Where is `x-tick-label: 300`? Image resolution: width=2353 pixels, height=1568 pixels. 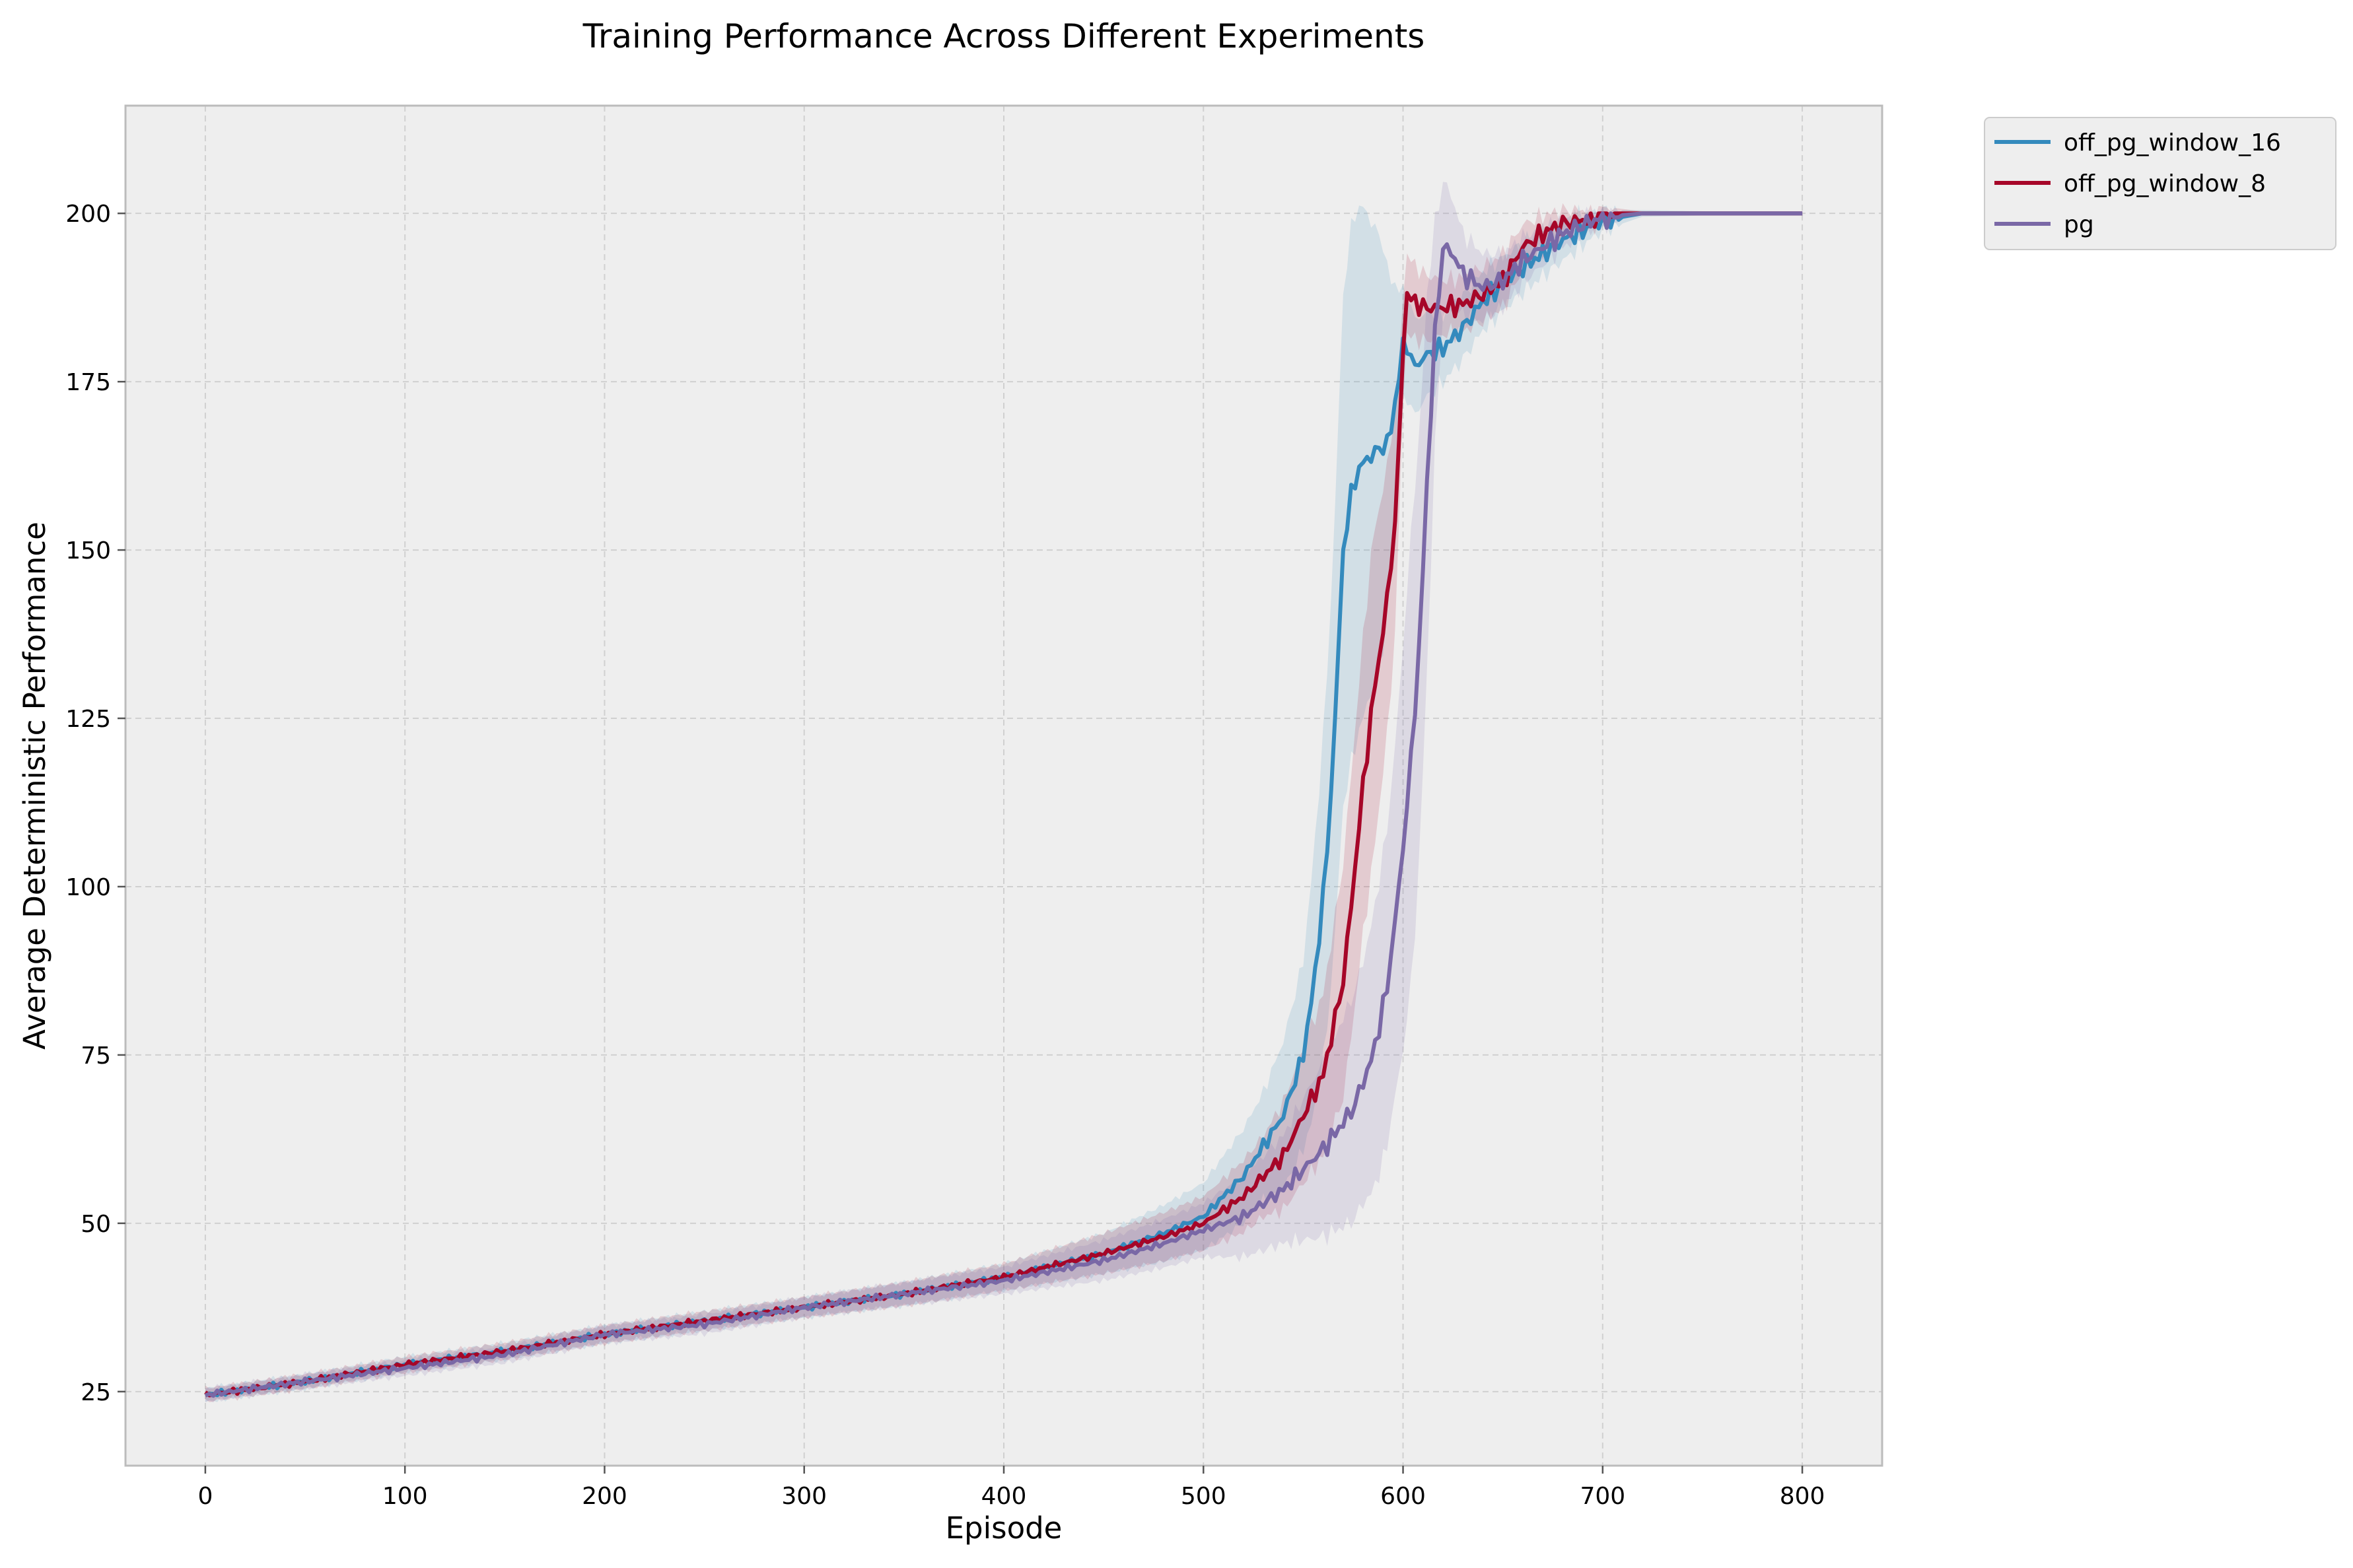 x-tick-label: 300 is located at coordinates (804, 1496).